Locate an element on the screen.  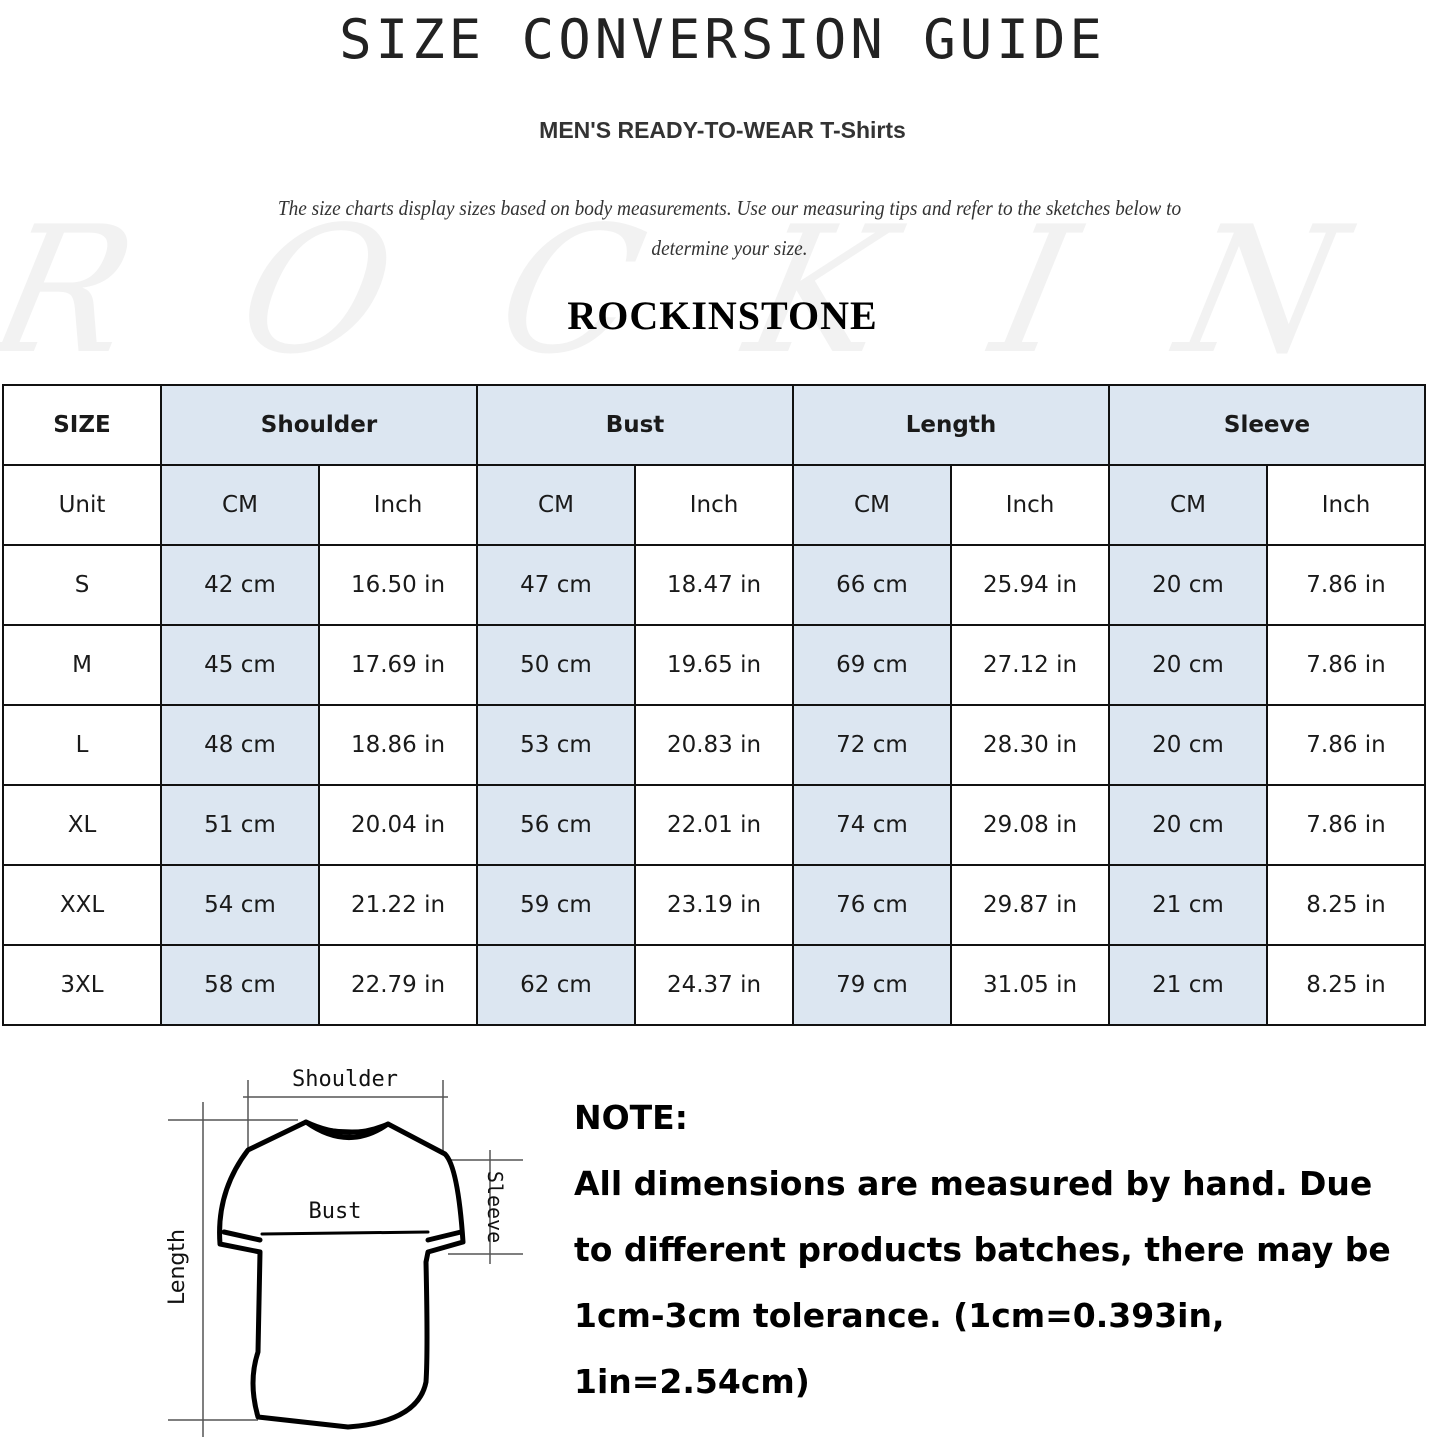
page-subtitle: MEN'S READY-TO-WEAR T-Shirts is located at coordinates (722, 130).